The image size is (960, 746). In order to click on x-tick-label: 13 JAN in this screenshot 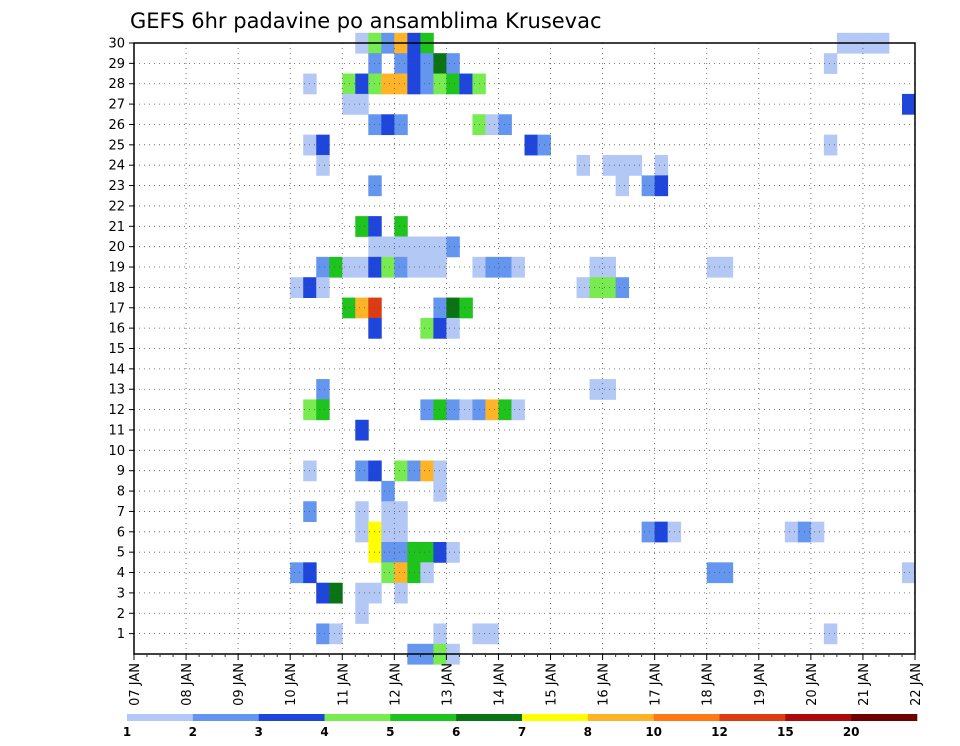, I will do `click(447, 684)`.